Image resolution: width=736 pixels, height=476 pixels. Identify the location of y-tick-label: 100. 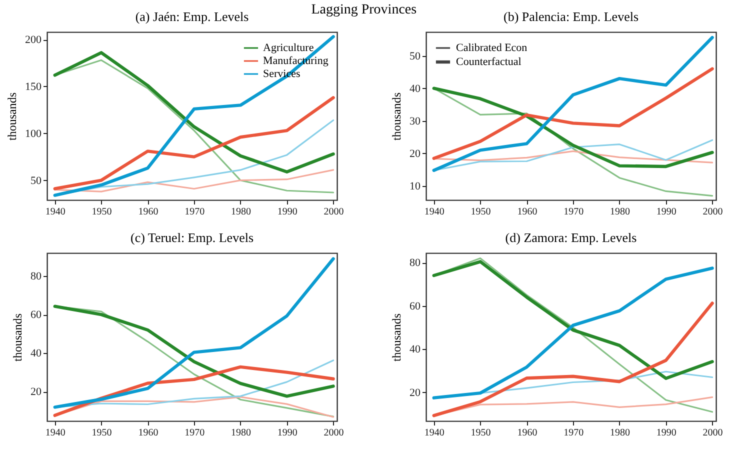
(33, 134).